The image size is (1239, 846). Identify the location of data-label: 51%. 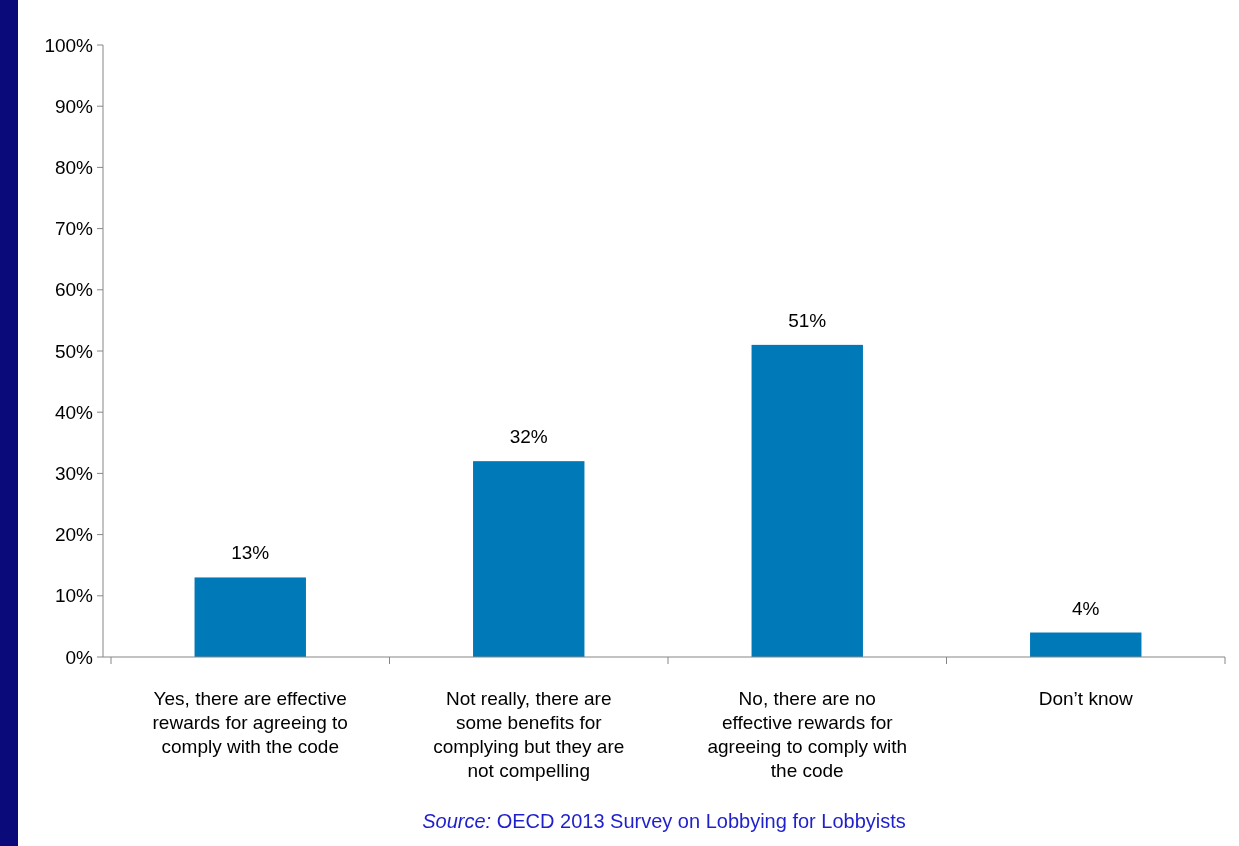
(807, 320).